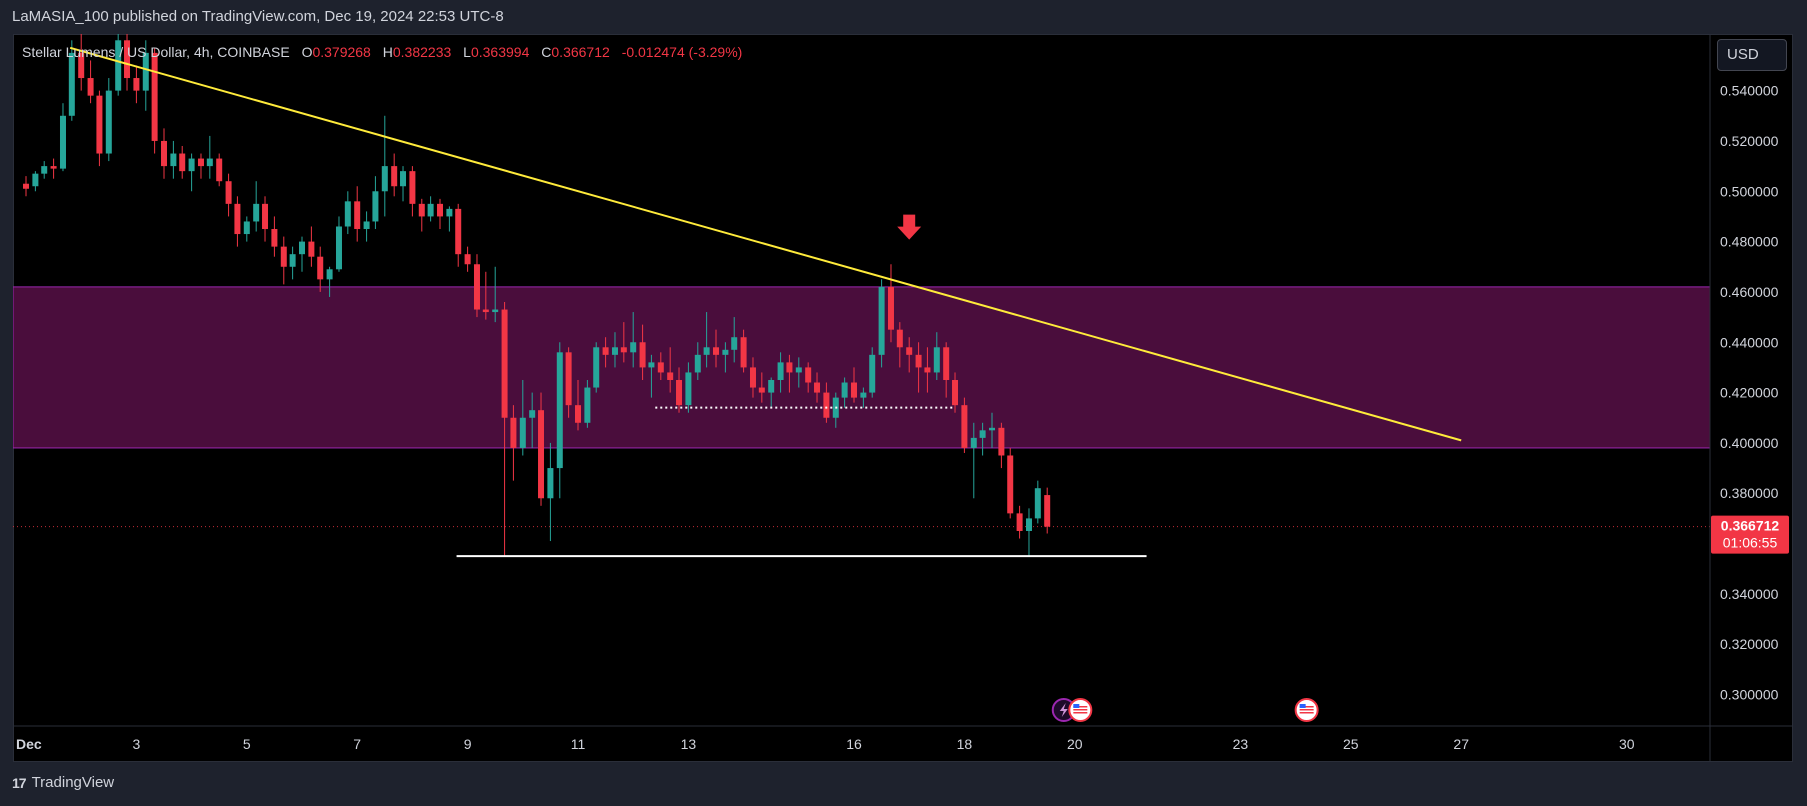 This screenshot has width=1807, height=806. I want to click on low-label: L, so click(467, 52).